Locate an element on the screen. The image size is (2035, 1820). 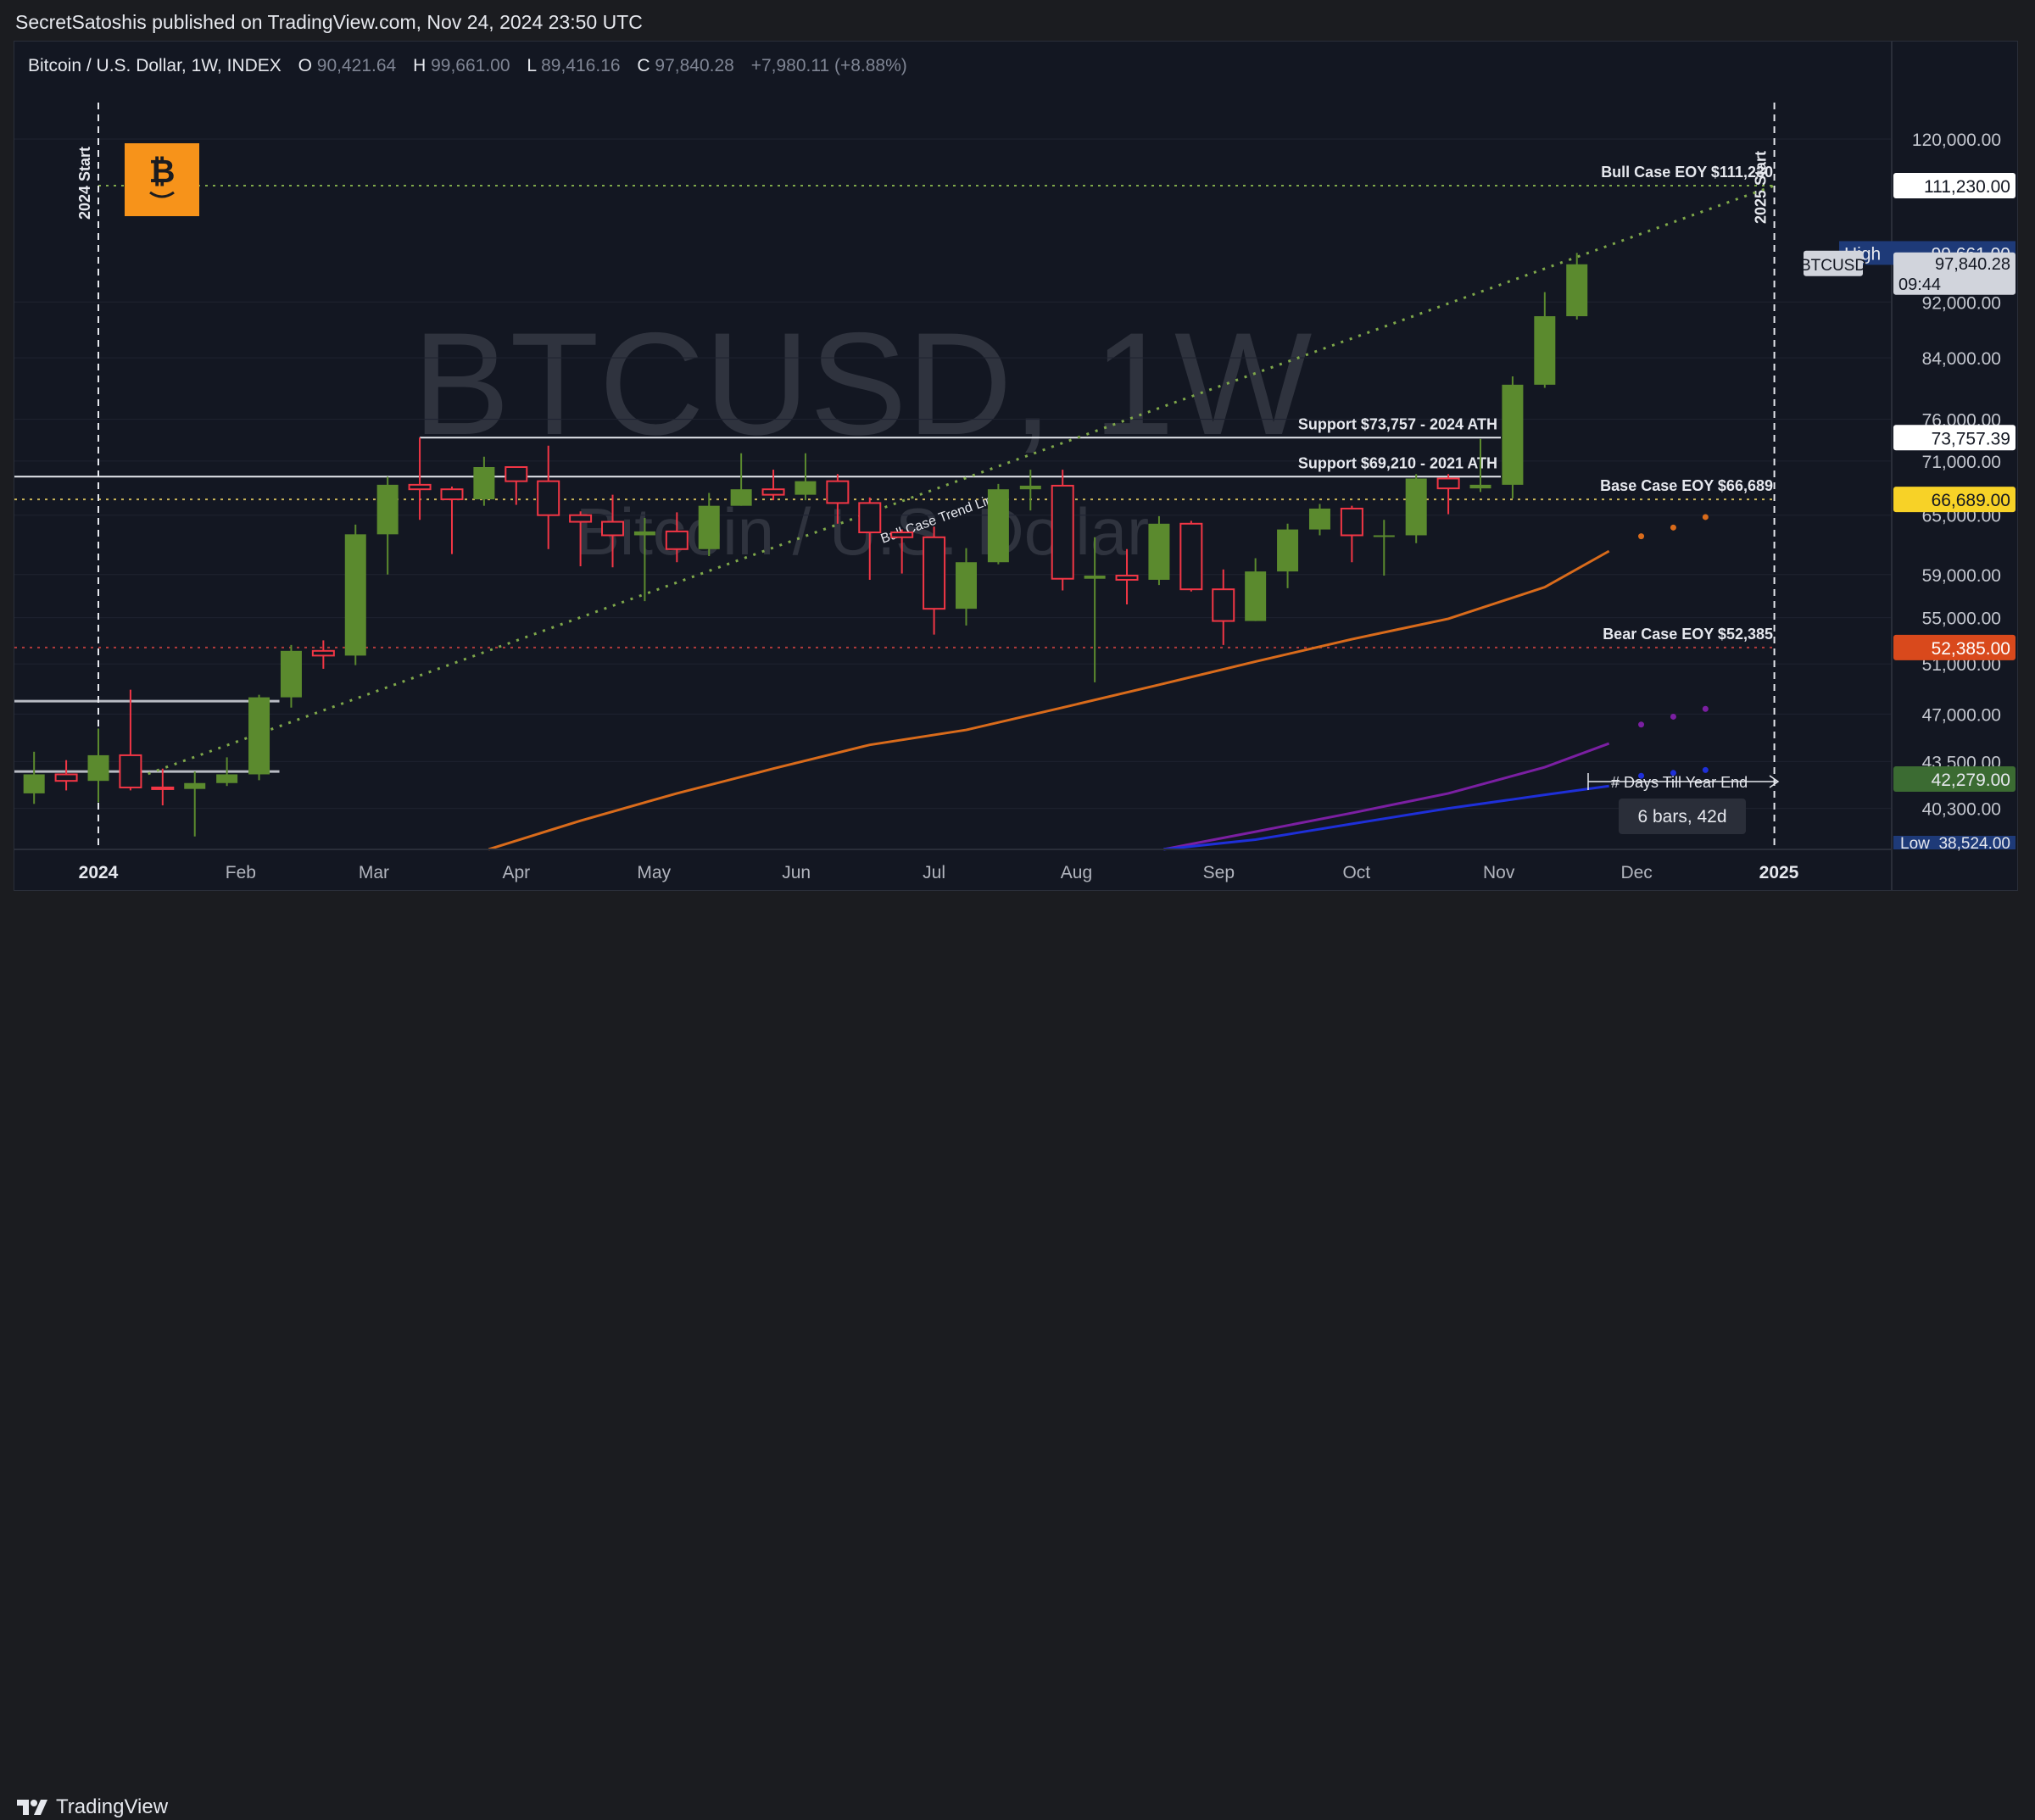
price-tick-label: 59,000.00 is located at coordinates (1961, 576).